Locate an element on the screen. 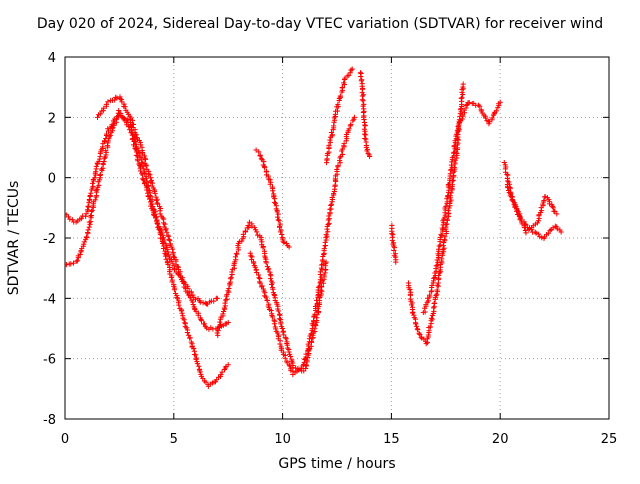  x-axis-label: GPS time / hours is located at coordinates (337, 464).